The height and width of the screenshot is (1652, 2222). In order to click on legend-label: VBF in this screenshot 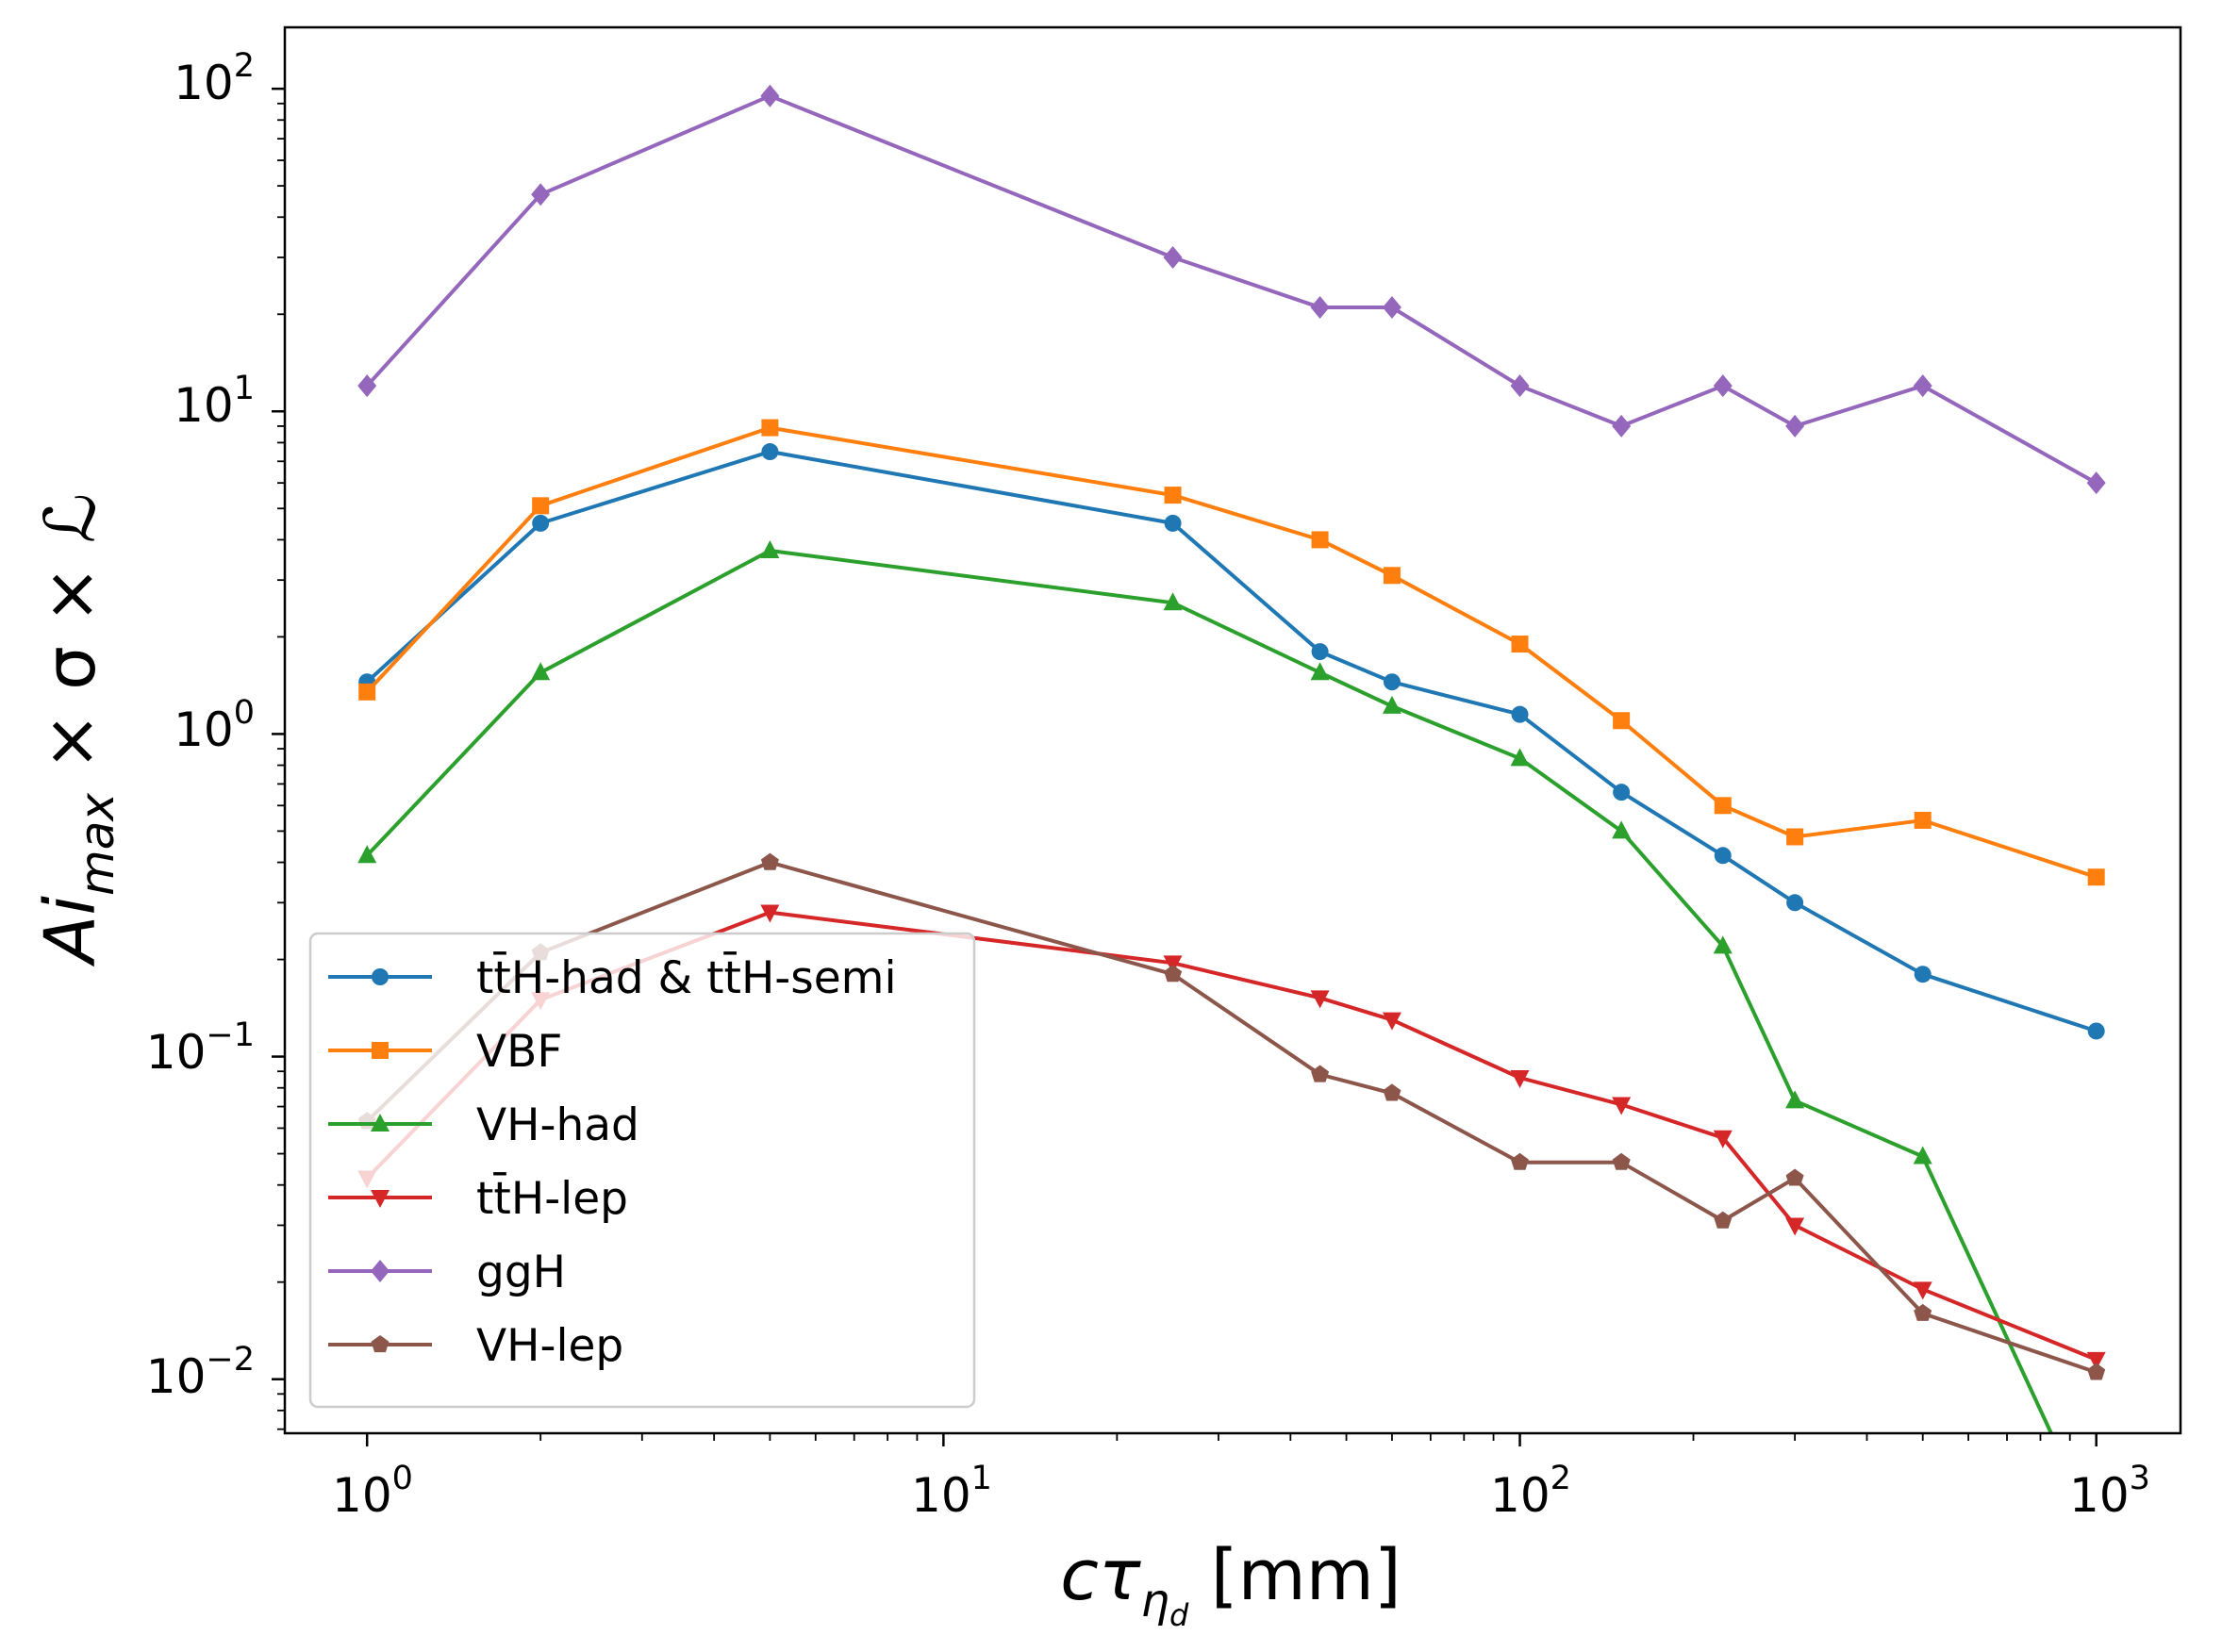, I will do `click(519, 1052)`.